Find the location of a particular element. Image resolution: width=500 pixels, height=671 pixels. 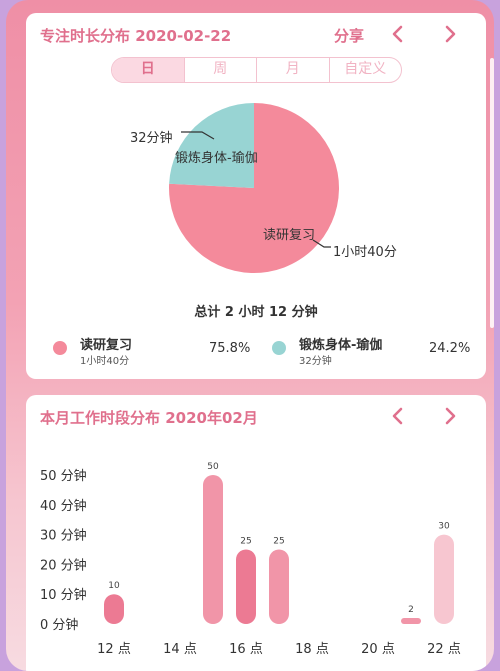

tab-week: 周 is located at coordinates (220, 70).